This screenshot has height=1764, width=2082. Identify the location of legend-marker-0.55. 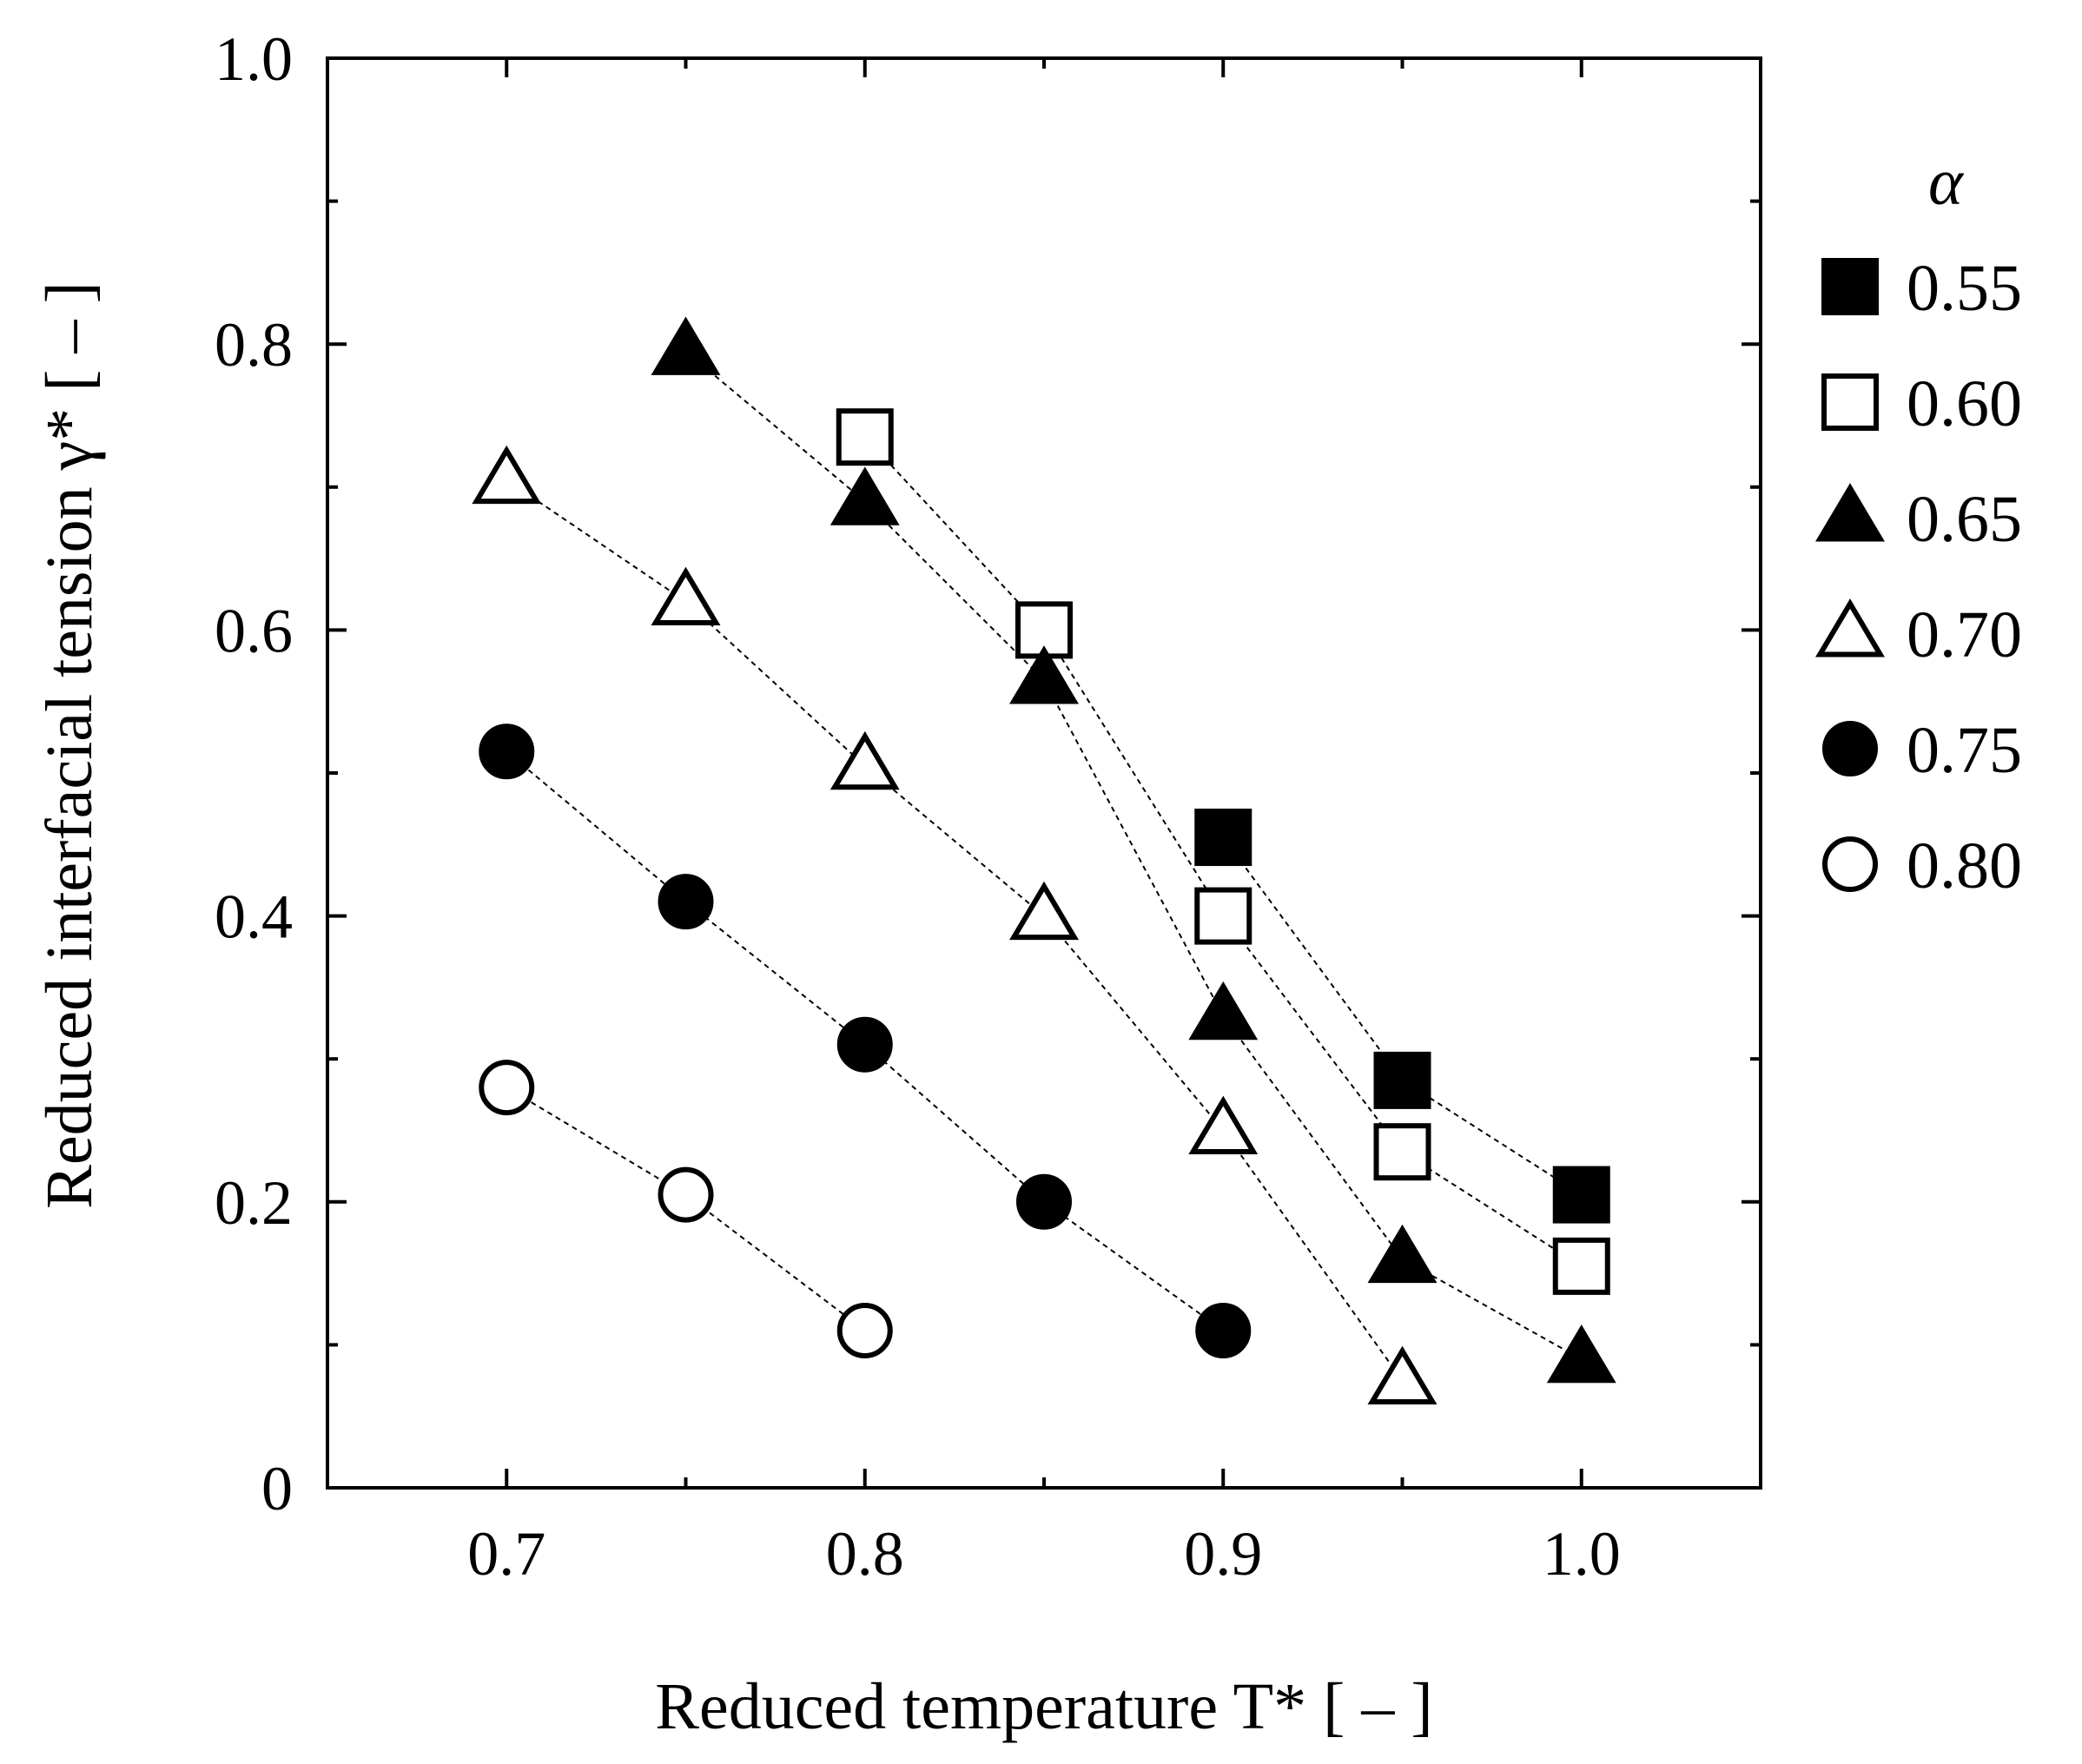
(1850, 286).